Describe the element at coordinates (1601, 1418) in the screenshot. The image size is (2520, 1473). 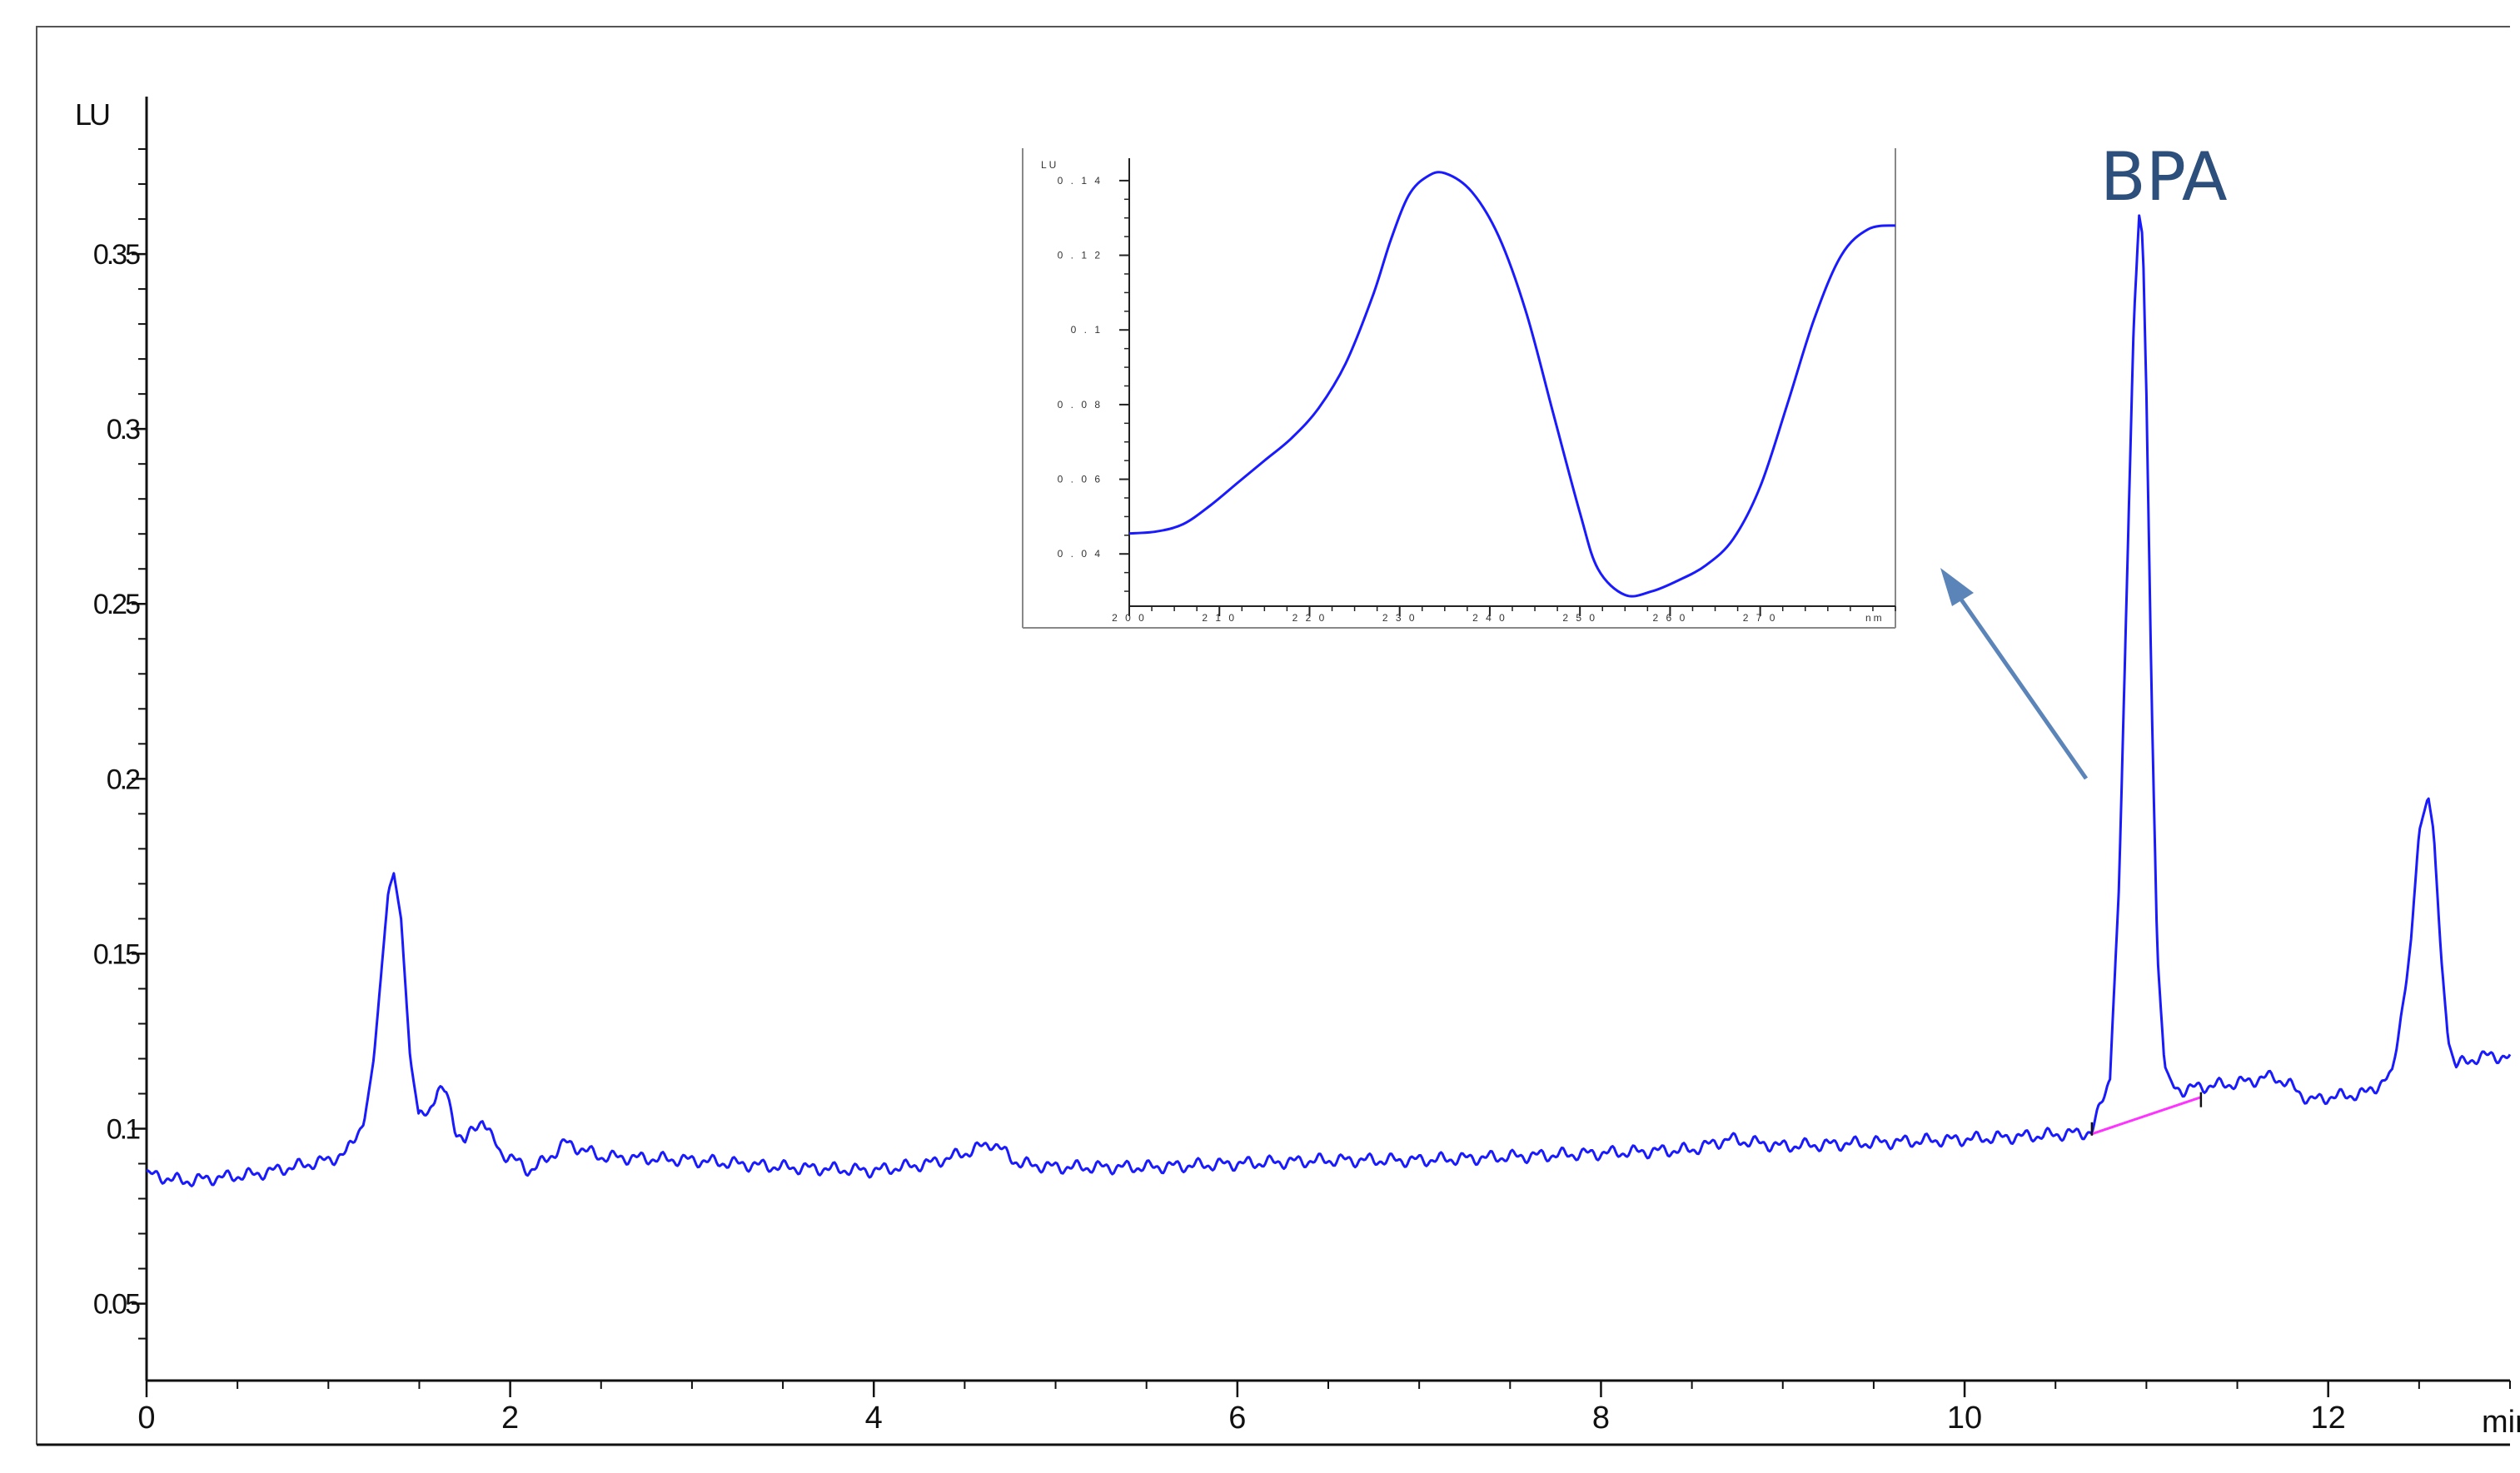
I see `x-tick-label: 8` at that location.